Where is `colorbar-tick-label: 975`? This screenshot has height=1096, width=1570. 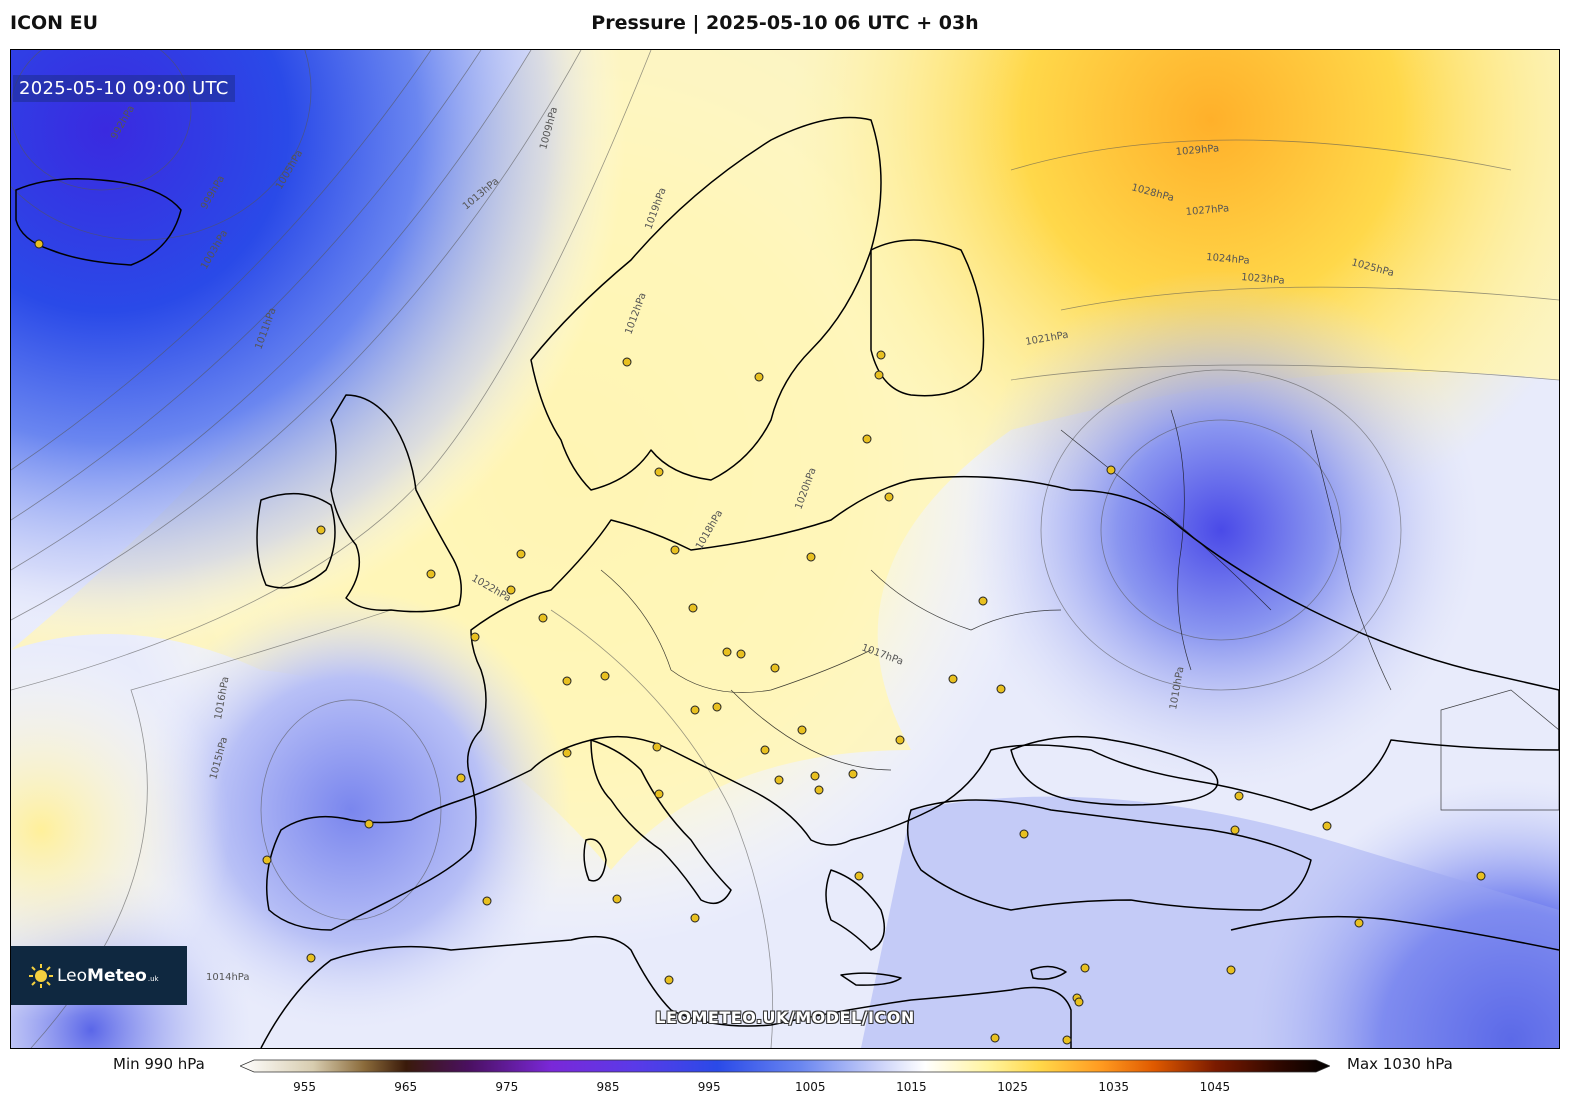
colorbar-tick-label: 975 is located at coordinates (507, 1087).